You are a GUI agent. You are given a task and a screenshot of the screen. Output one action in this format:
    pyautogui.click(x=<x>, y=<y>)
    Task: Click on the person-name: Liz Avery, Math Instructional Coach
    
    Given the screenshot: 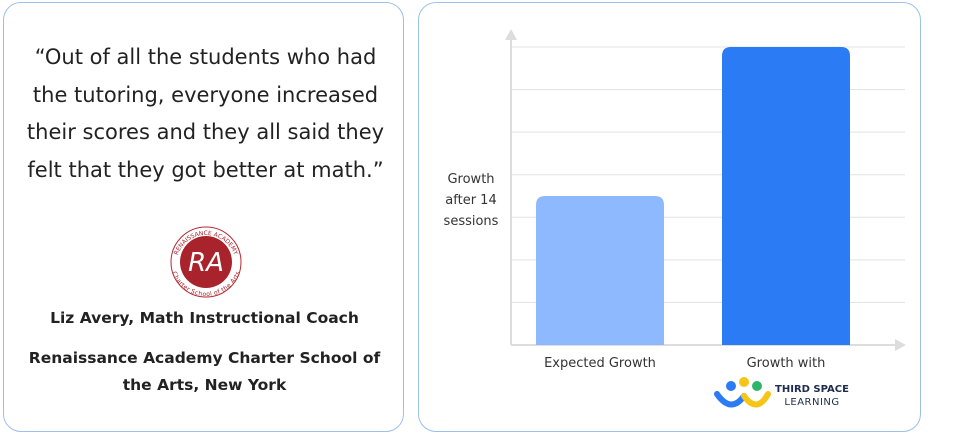 What is the action you would take?
    pyautogui.click(x=204, y=318)
    